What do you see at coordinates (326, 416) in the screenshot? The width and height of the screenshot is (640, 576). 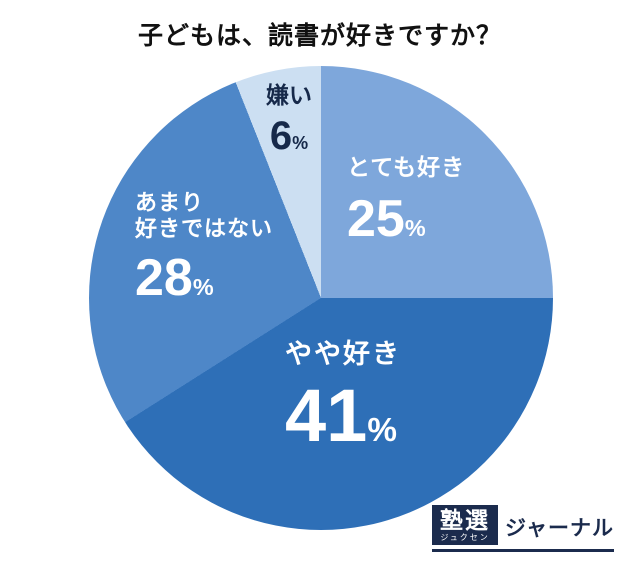 I see `slice-value: 41` at bounding box center [326, 416].